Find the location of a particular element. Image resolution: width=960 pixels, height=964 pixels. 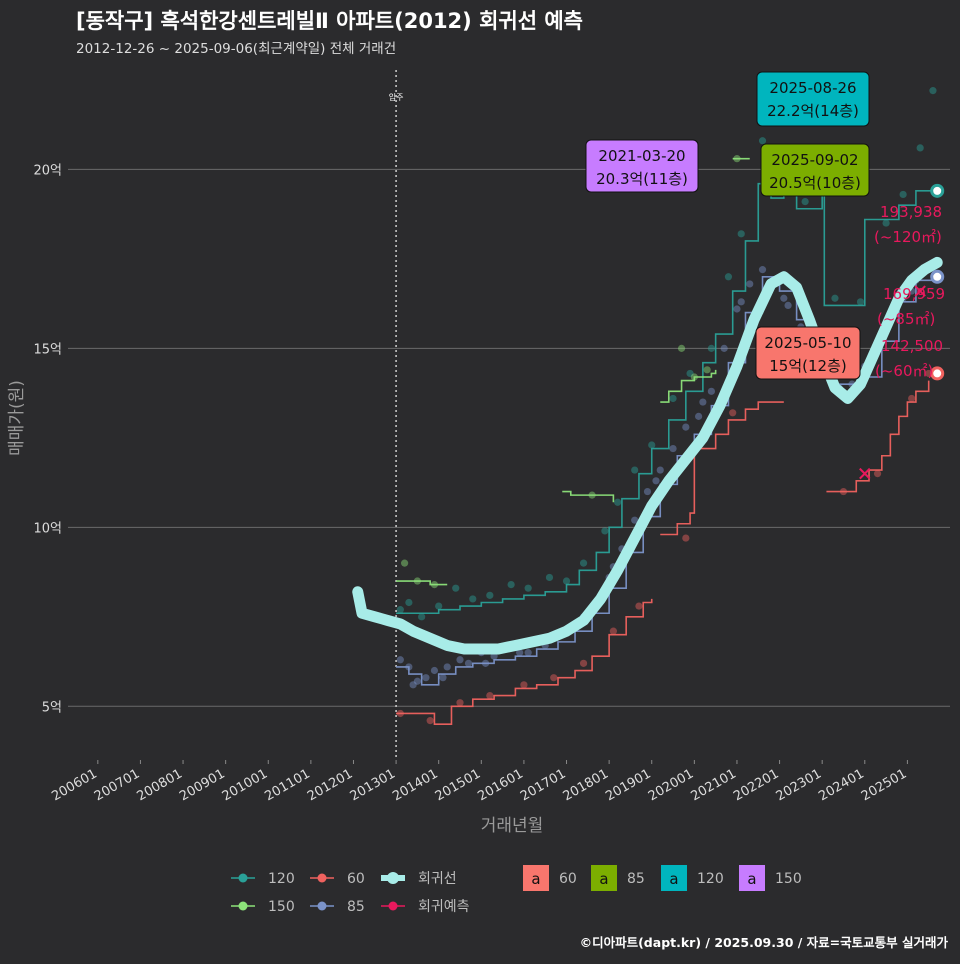

x-tick-label: 201901 is located at coordinates (628, 785).